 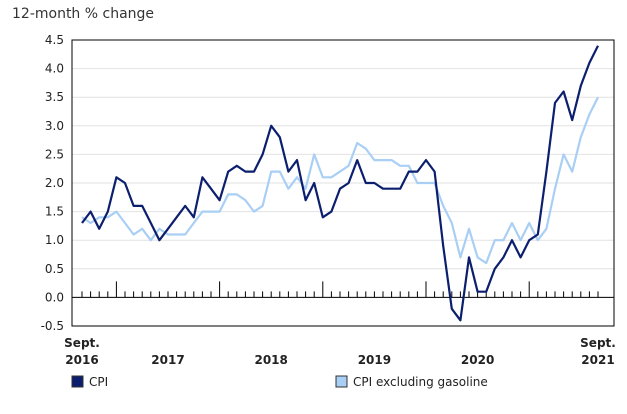 What do you see at coordinates (598, 343) in the screenshot?
I see `x-end-label: Sept.` at bounding box center [598, 343].